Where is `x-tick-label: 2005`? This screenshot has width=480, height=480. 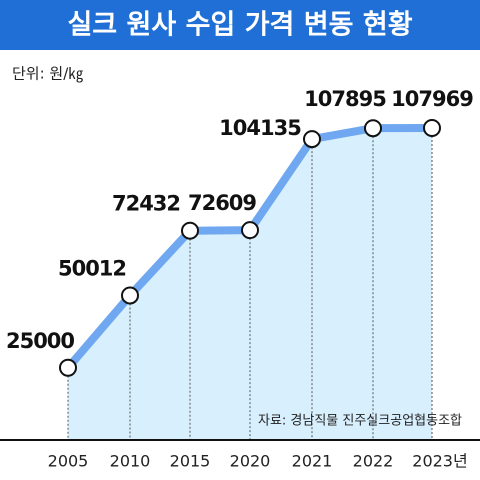
x-tick-label: 2005 is located at coordinates (68, 461).